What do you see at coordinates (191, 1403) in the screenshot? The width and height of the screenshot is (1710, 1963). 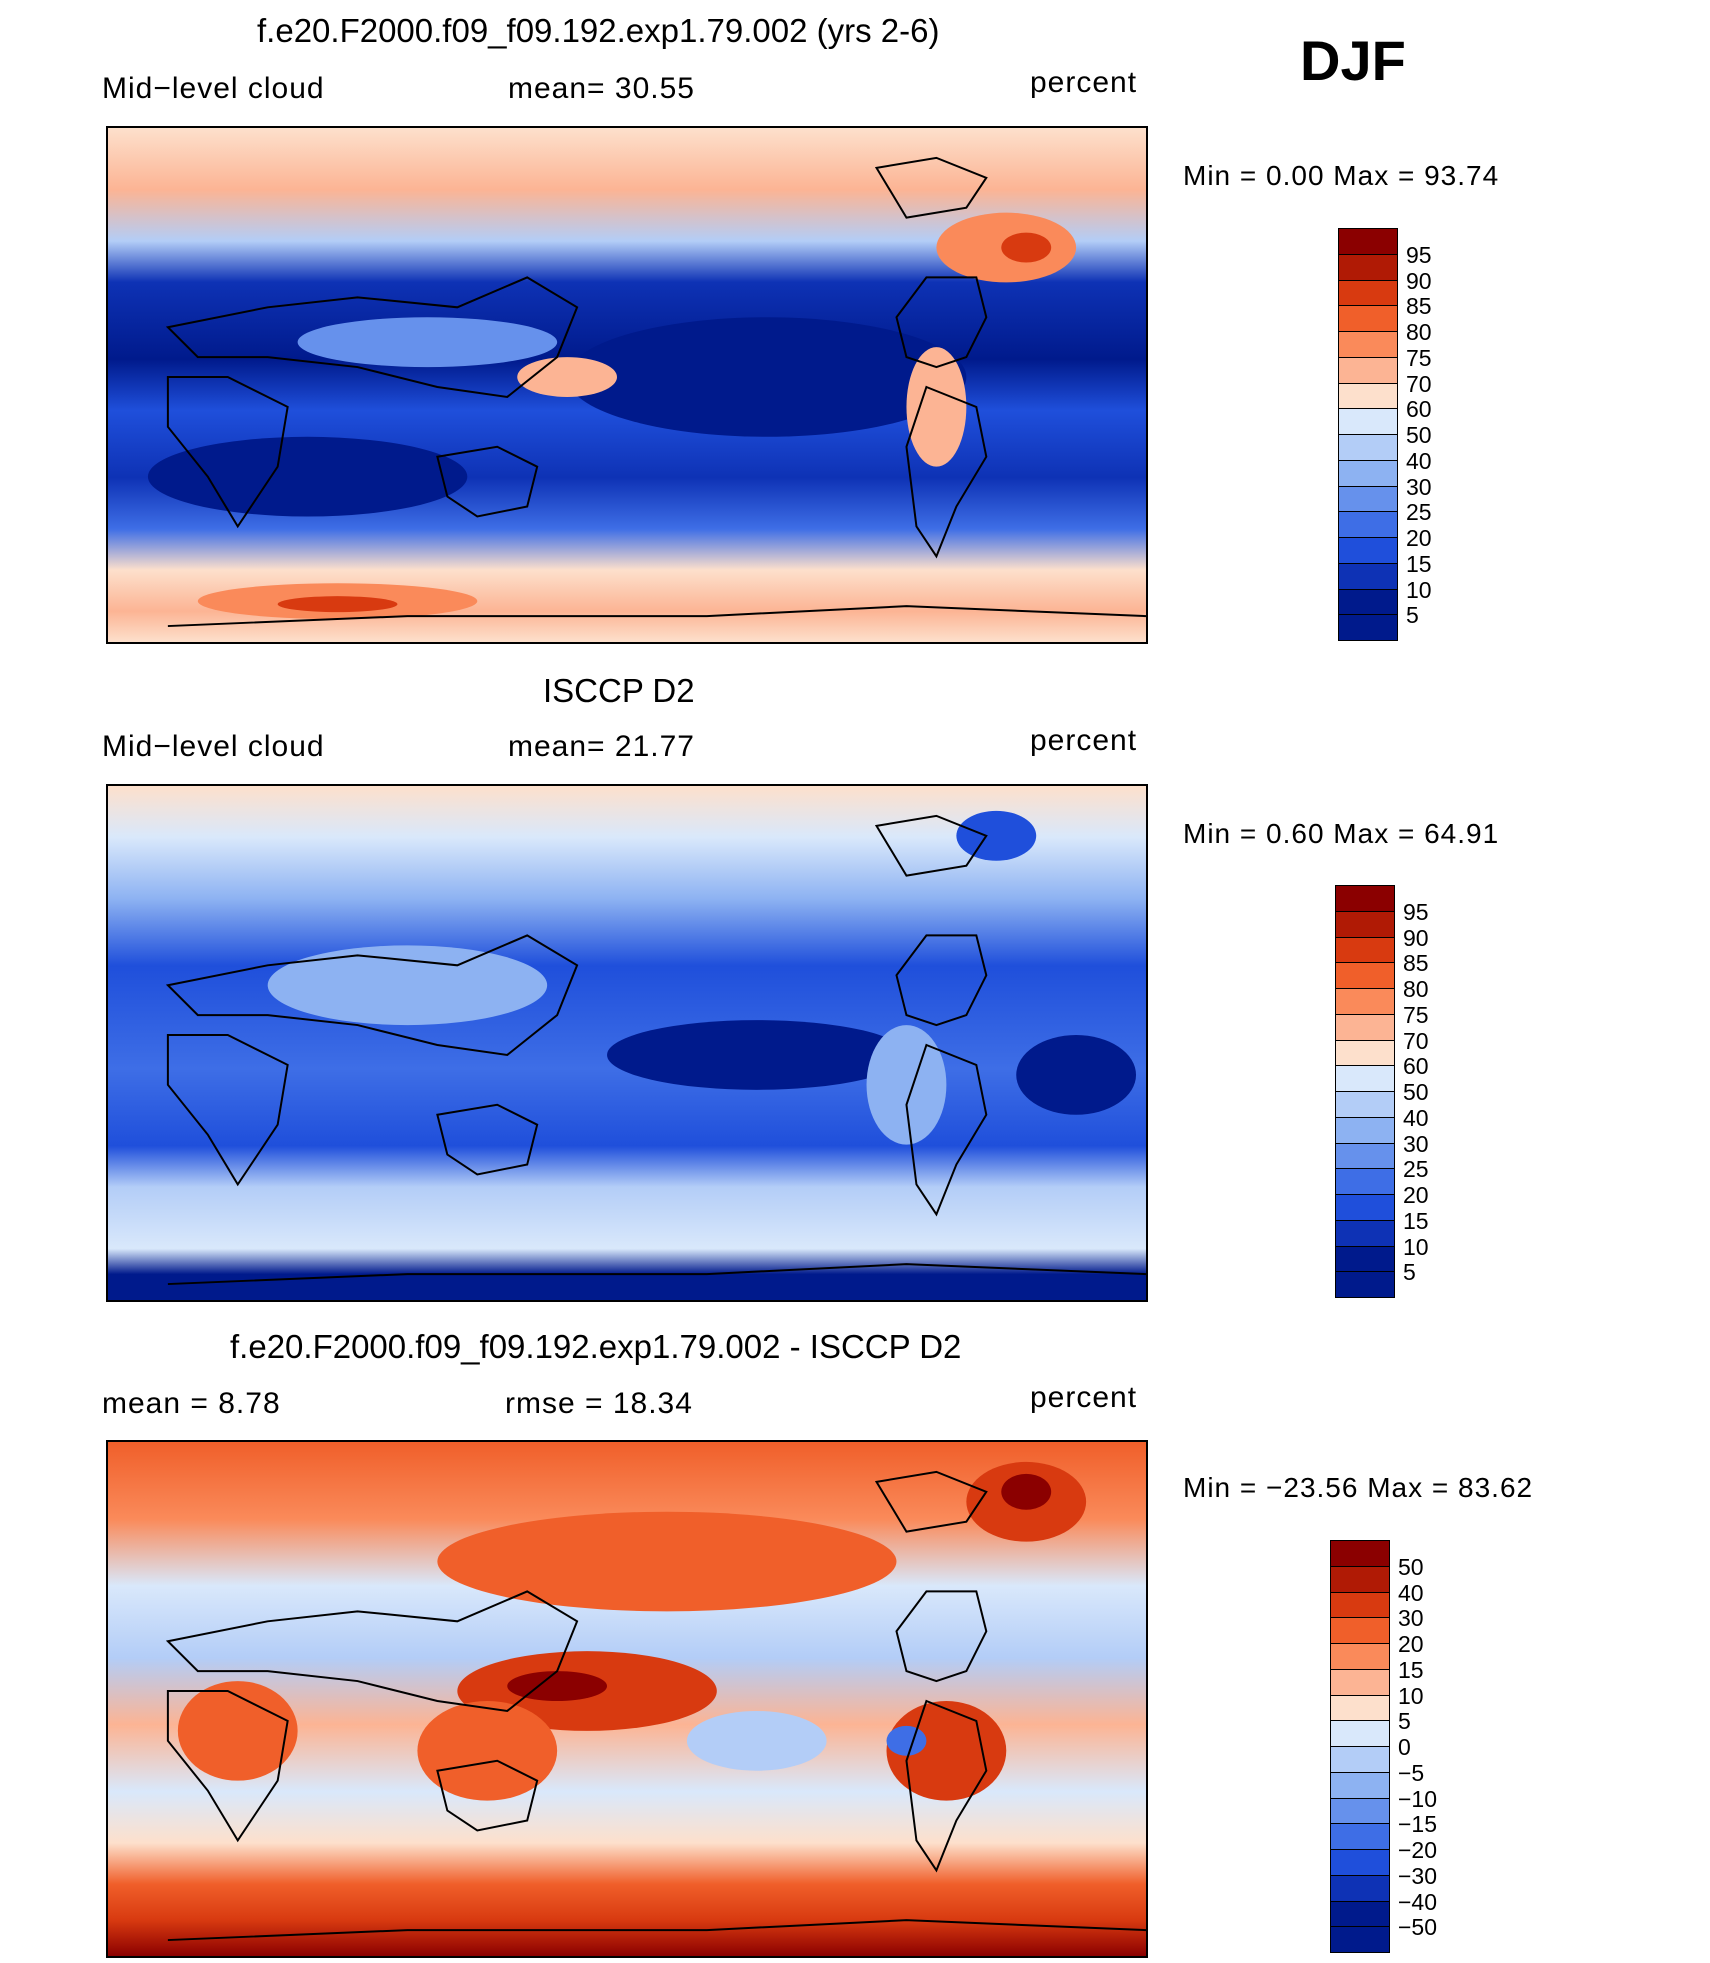 I see `panel3-left-label: mean = 8.78` at bounding box center [191, 1403].